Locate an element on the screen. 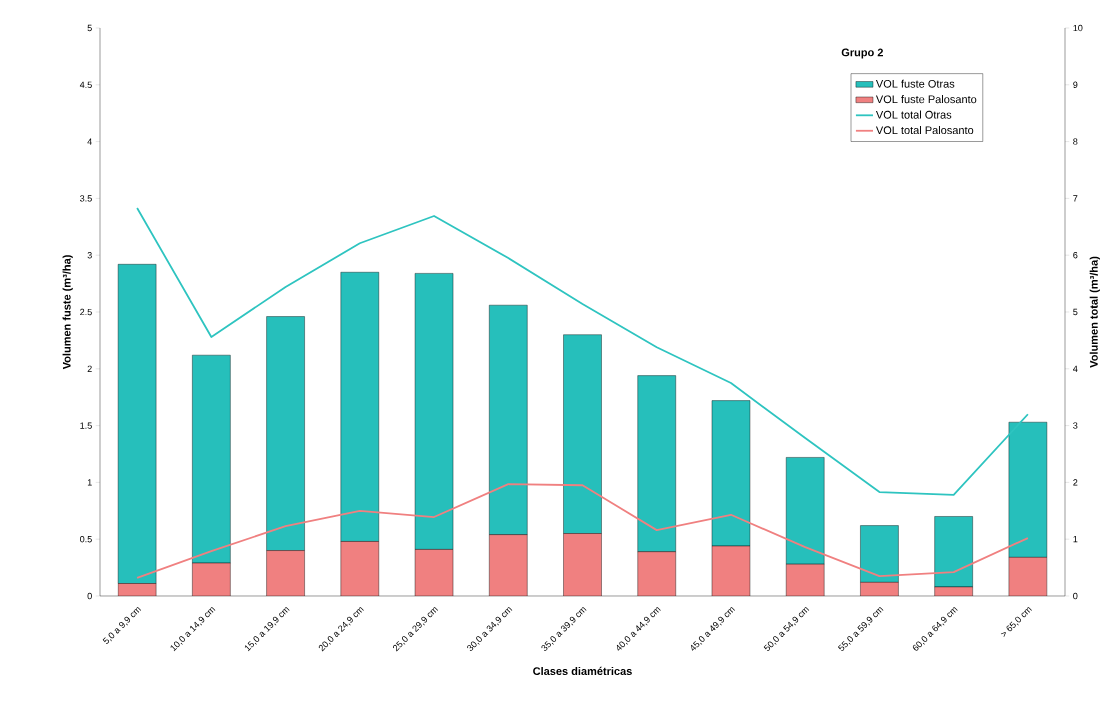 The image size is (1110, 723). x-tick-label: 45,0 a 49,9 cm is located at coordinates (713, 629).